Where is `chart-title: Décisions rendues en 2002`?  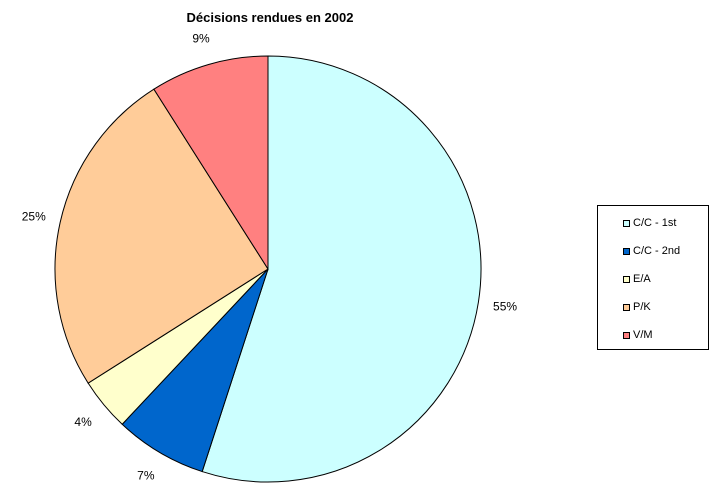
chart-title: Décisions rendues en 2002 is located at coordinates (270, 17).